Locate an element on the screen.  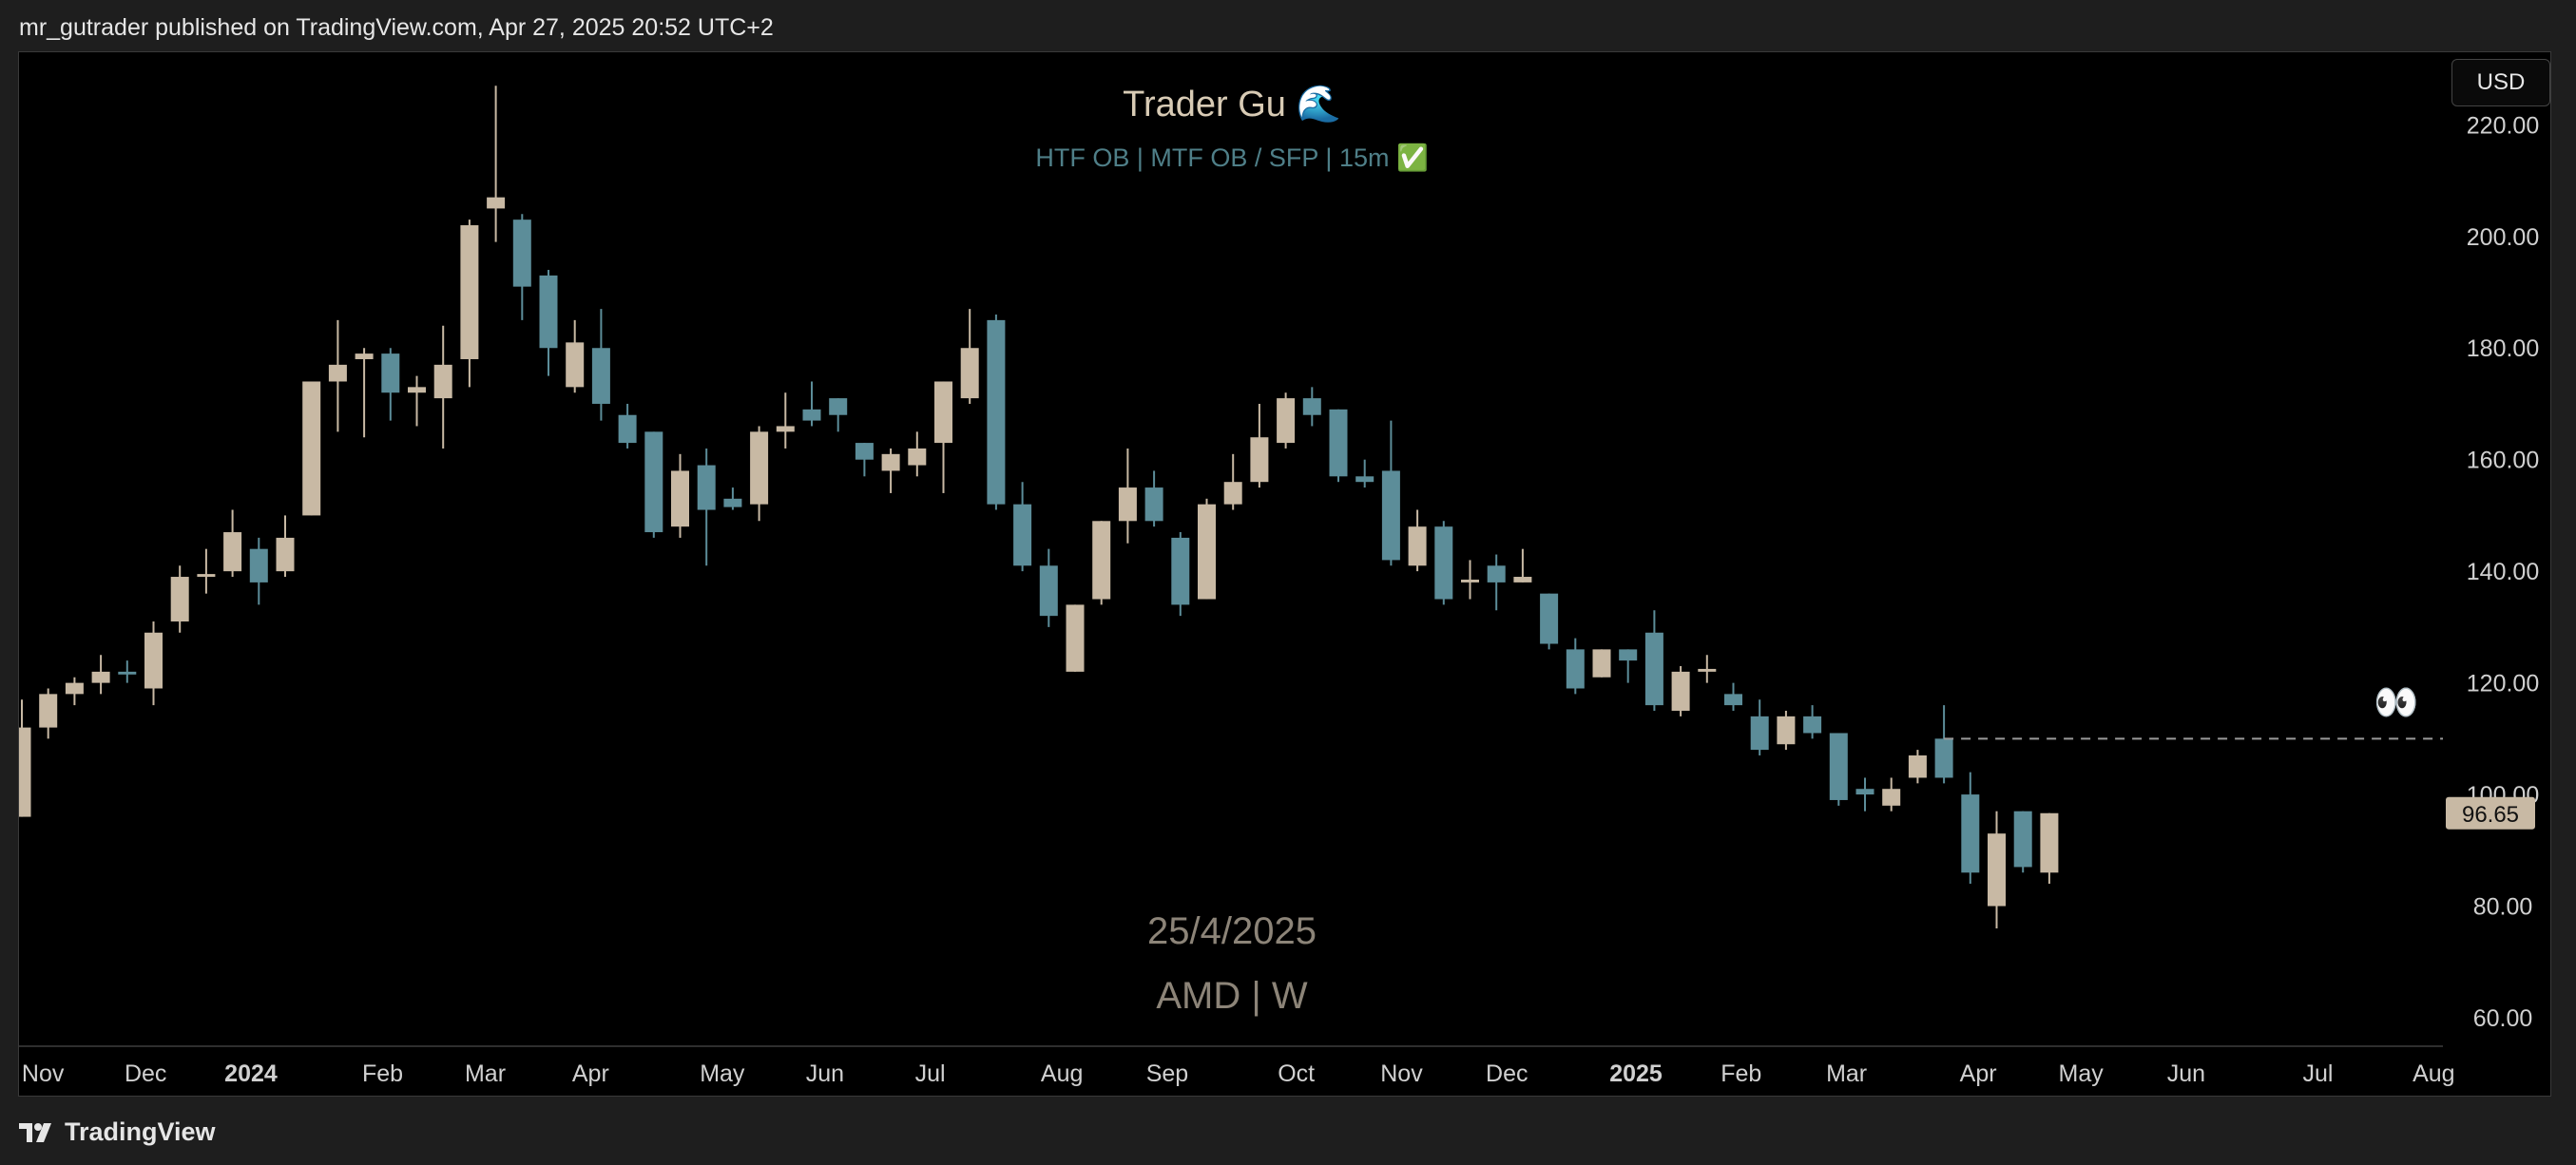
price-tick-label: 160.00 is located at coordinates (2503, 461).